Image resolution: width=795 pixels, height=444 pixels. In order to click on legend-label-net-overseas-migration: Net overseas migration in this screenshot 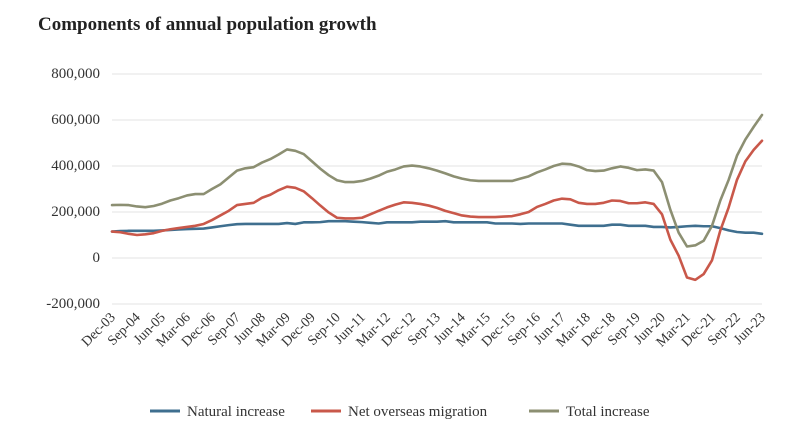, I will do `click(418, 412)`.